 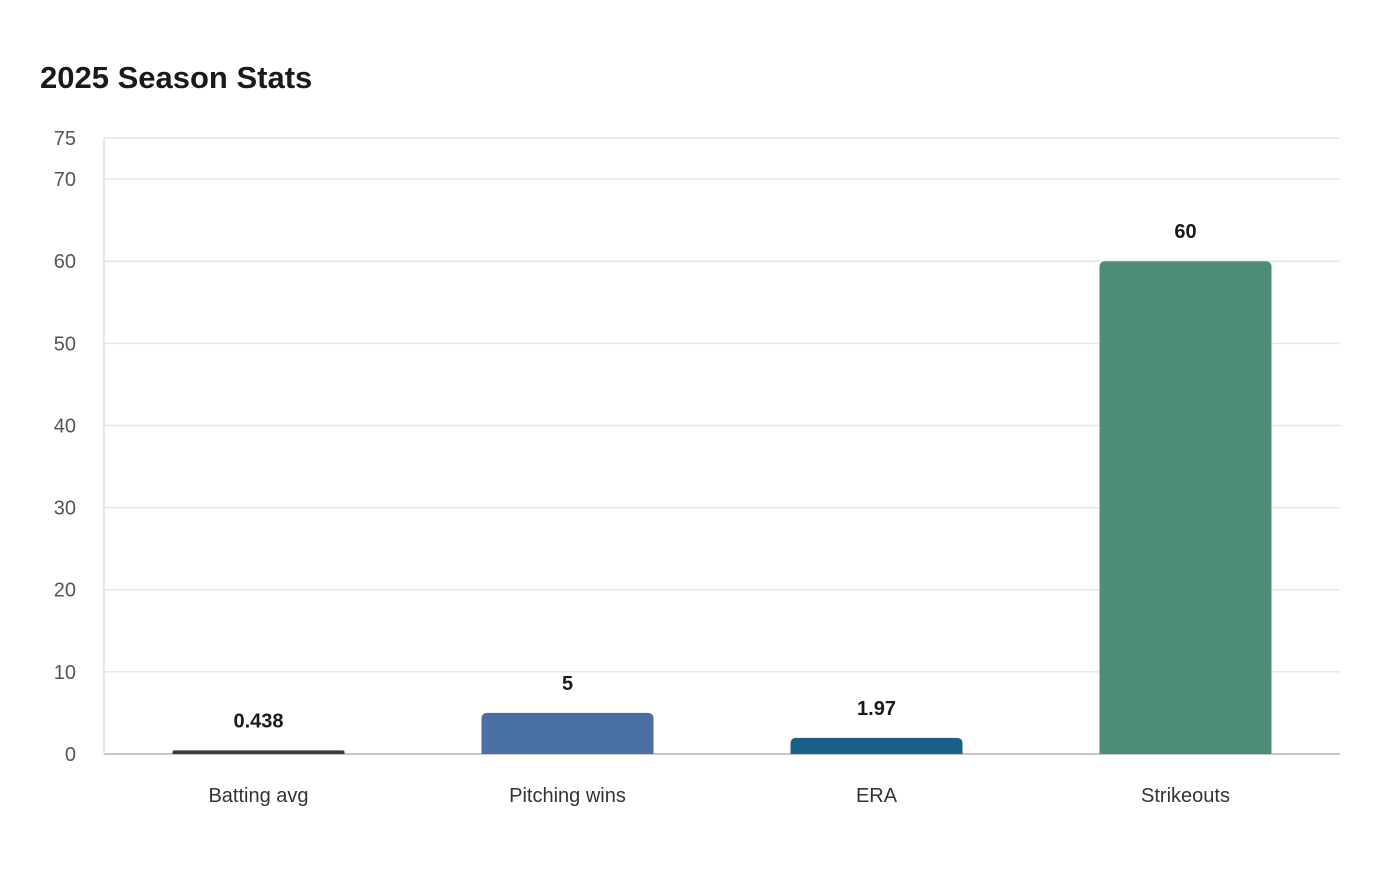 What do you see at coordinates (258, 752) in the screenshot?
I see `bar-batting-avg` at bounding box center [258, 752].